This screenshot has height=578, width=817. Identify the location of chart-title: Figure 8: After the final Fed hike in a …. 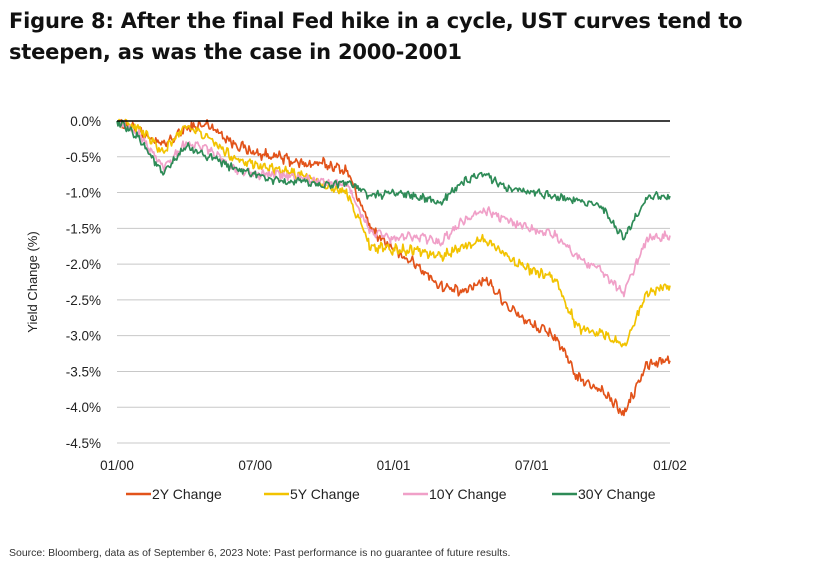
(376, 36).